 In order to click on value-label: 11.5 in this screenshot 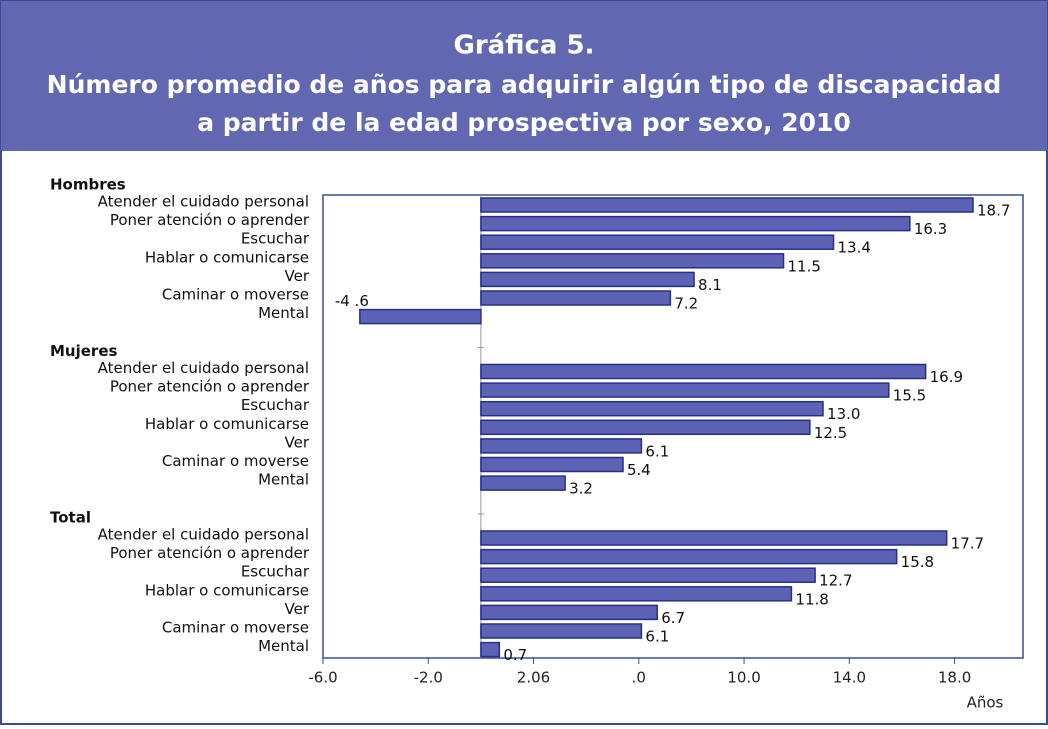, I will do `click(804, 266)`.